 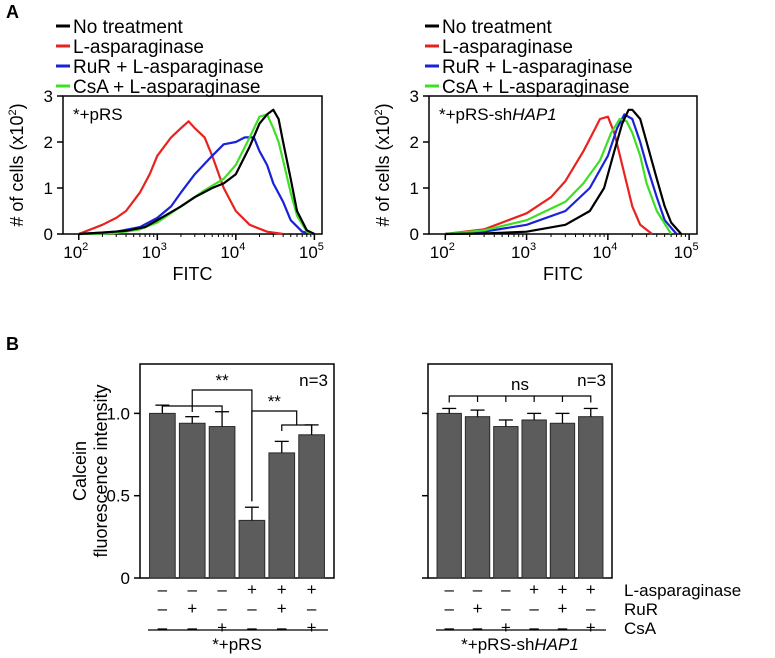 I want to click on significance-bracket, so click(x=274, y=456).